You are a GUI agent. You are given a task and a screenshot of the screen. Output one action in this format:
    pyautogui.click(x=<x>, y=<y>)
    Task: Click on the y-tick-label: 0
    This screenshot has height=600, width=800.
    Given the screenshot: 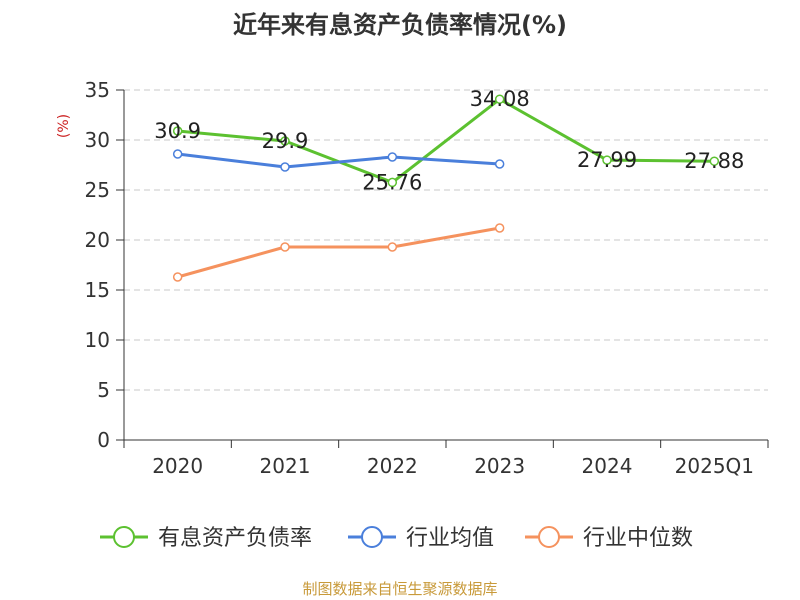 What is the action you would take?
    pyautogui.click(x=103, y=440)
    